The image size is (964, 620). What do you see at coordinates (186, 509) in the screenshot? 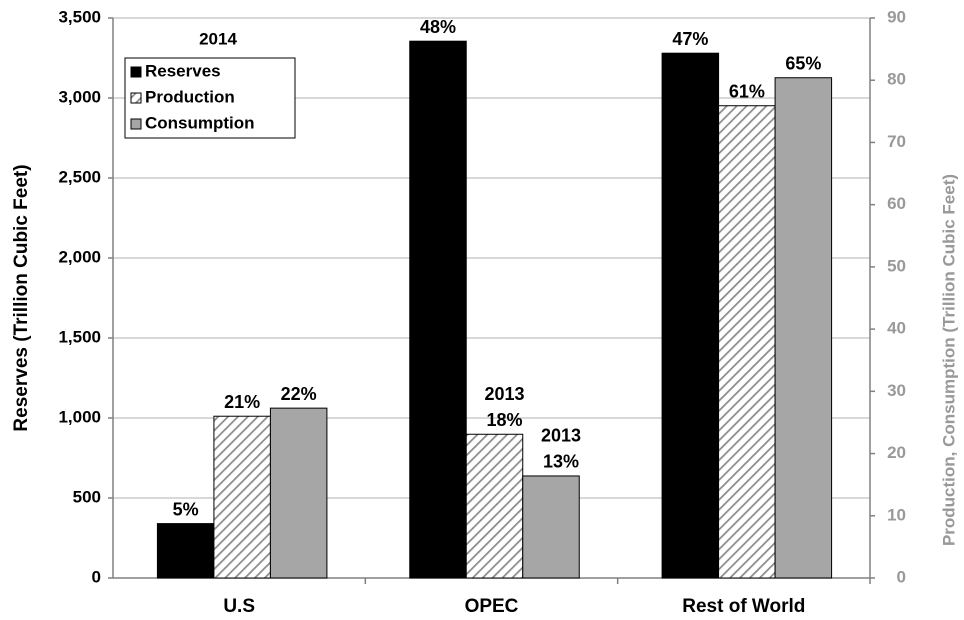
I see `data-label: 5%` at bounding box center [186, 509].